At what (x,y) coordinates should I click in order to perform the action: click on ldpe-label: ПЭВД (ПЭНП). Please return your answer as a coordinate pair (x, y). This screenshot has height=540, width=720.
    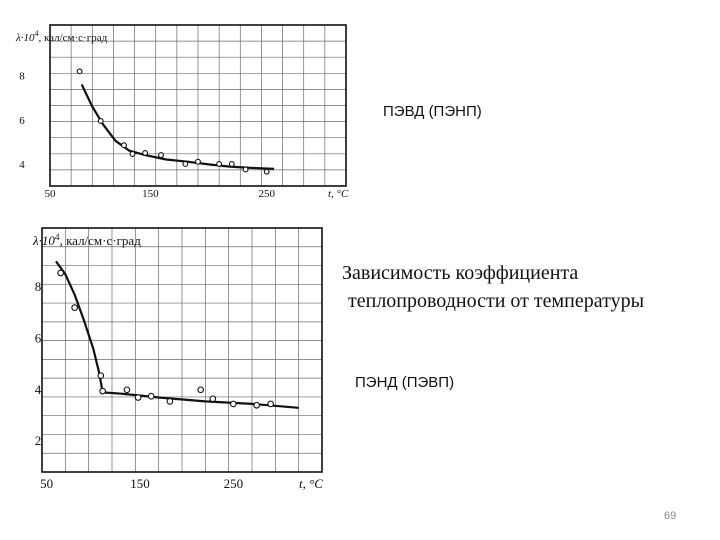
    Looking at the image, I should click on (432, 111).